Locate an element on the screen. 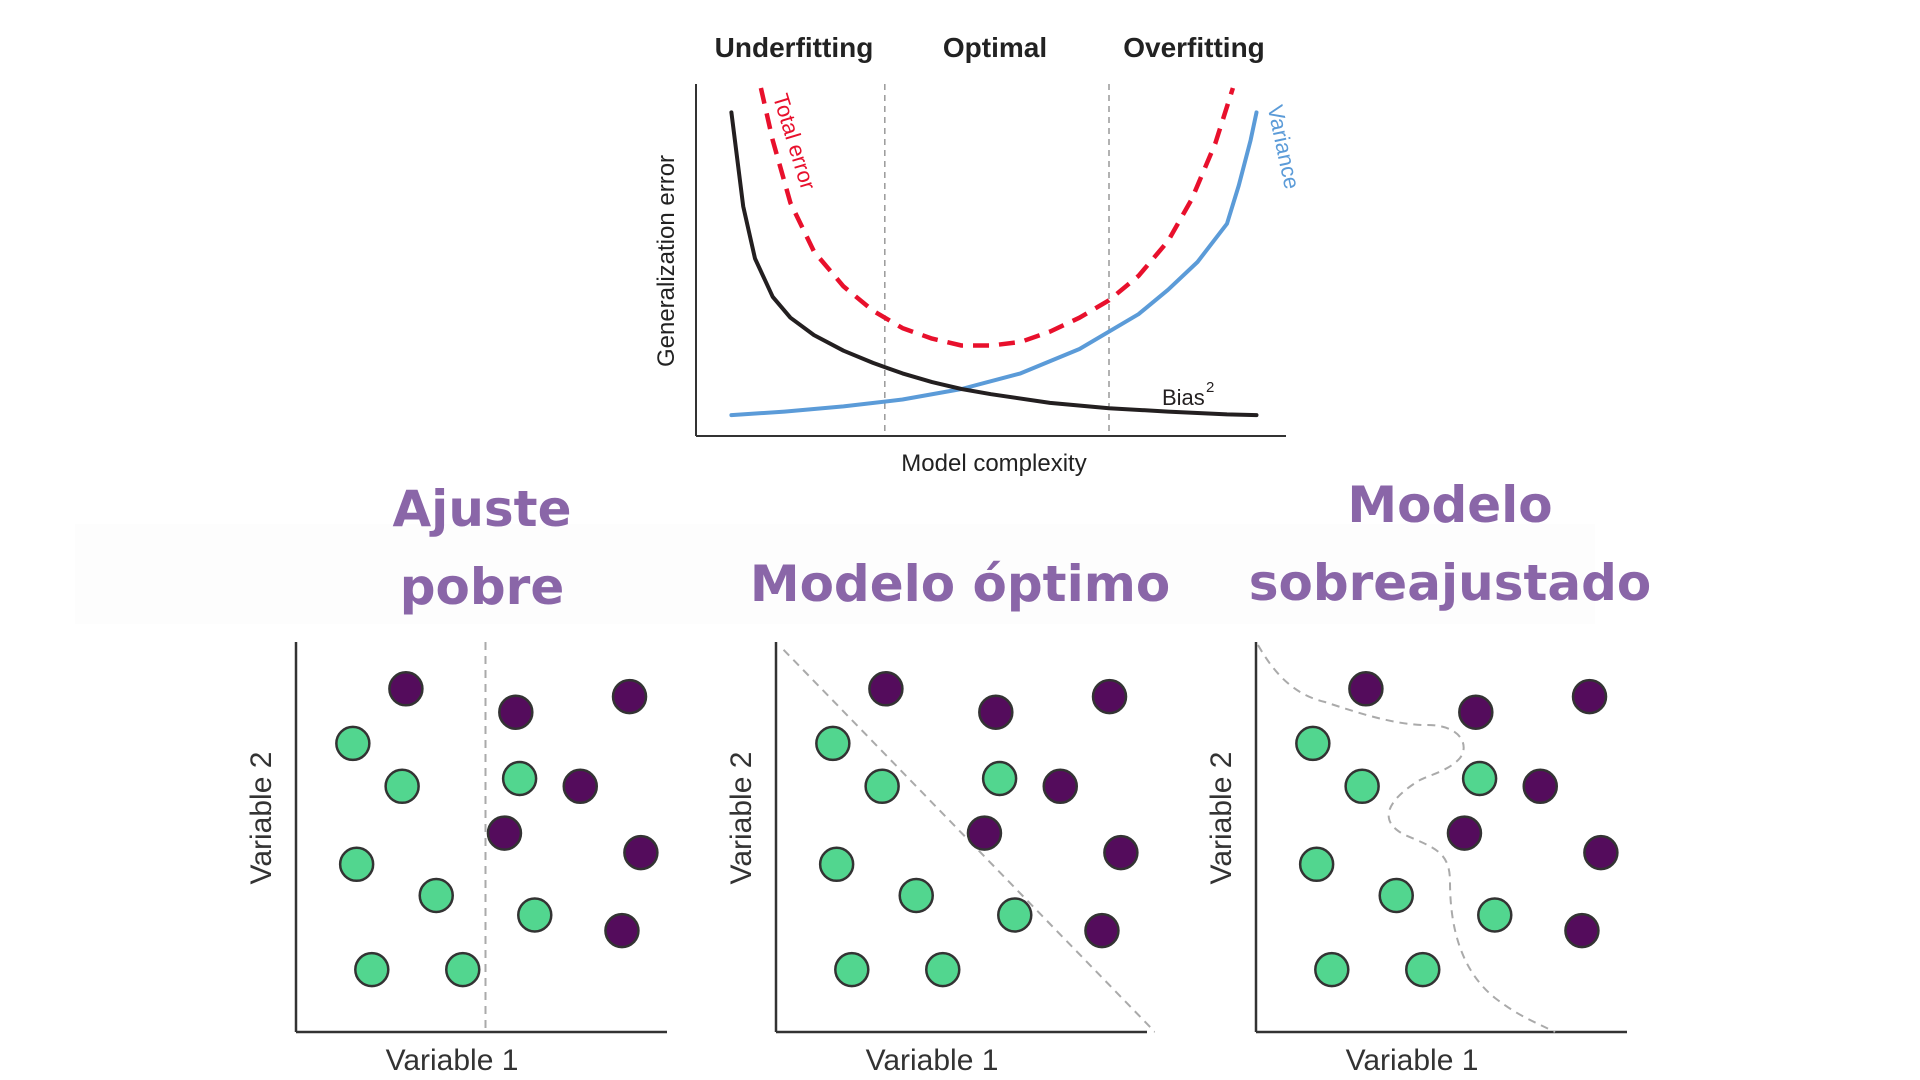 The image size is (1920, 1080). scatter-panel-overfit: Variable 1 Variable 2 is located at coordinates (1416, 859).